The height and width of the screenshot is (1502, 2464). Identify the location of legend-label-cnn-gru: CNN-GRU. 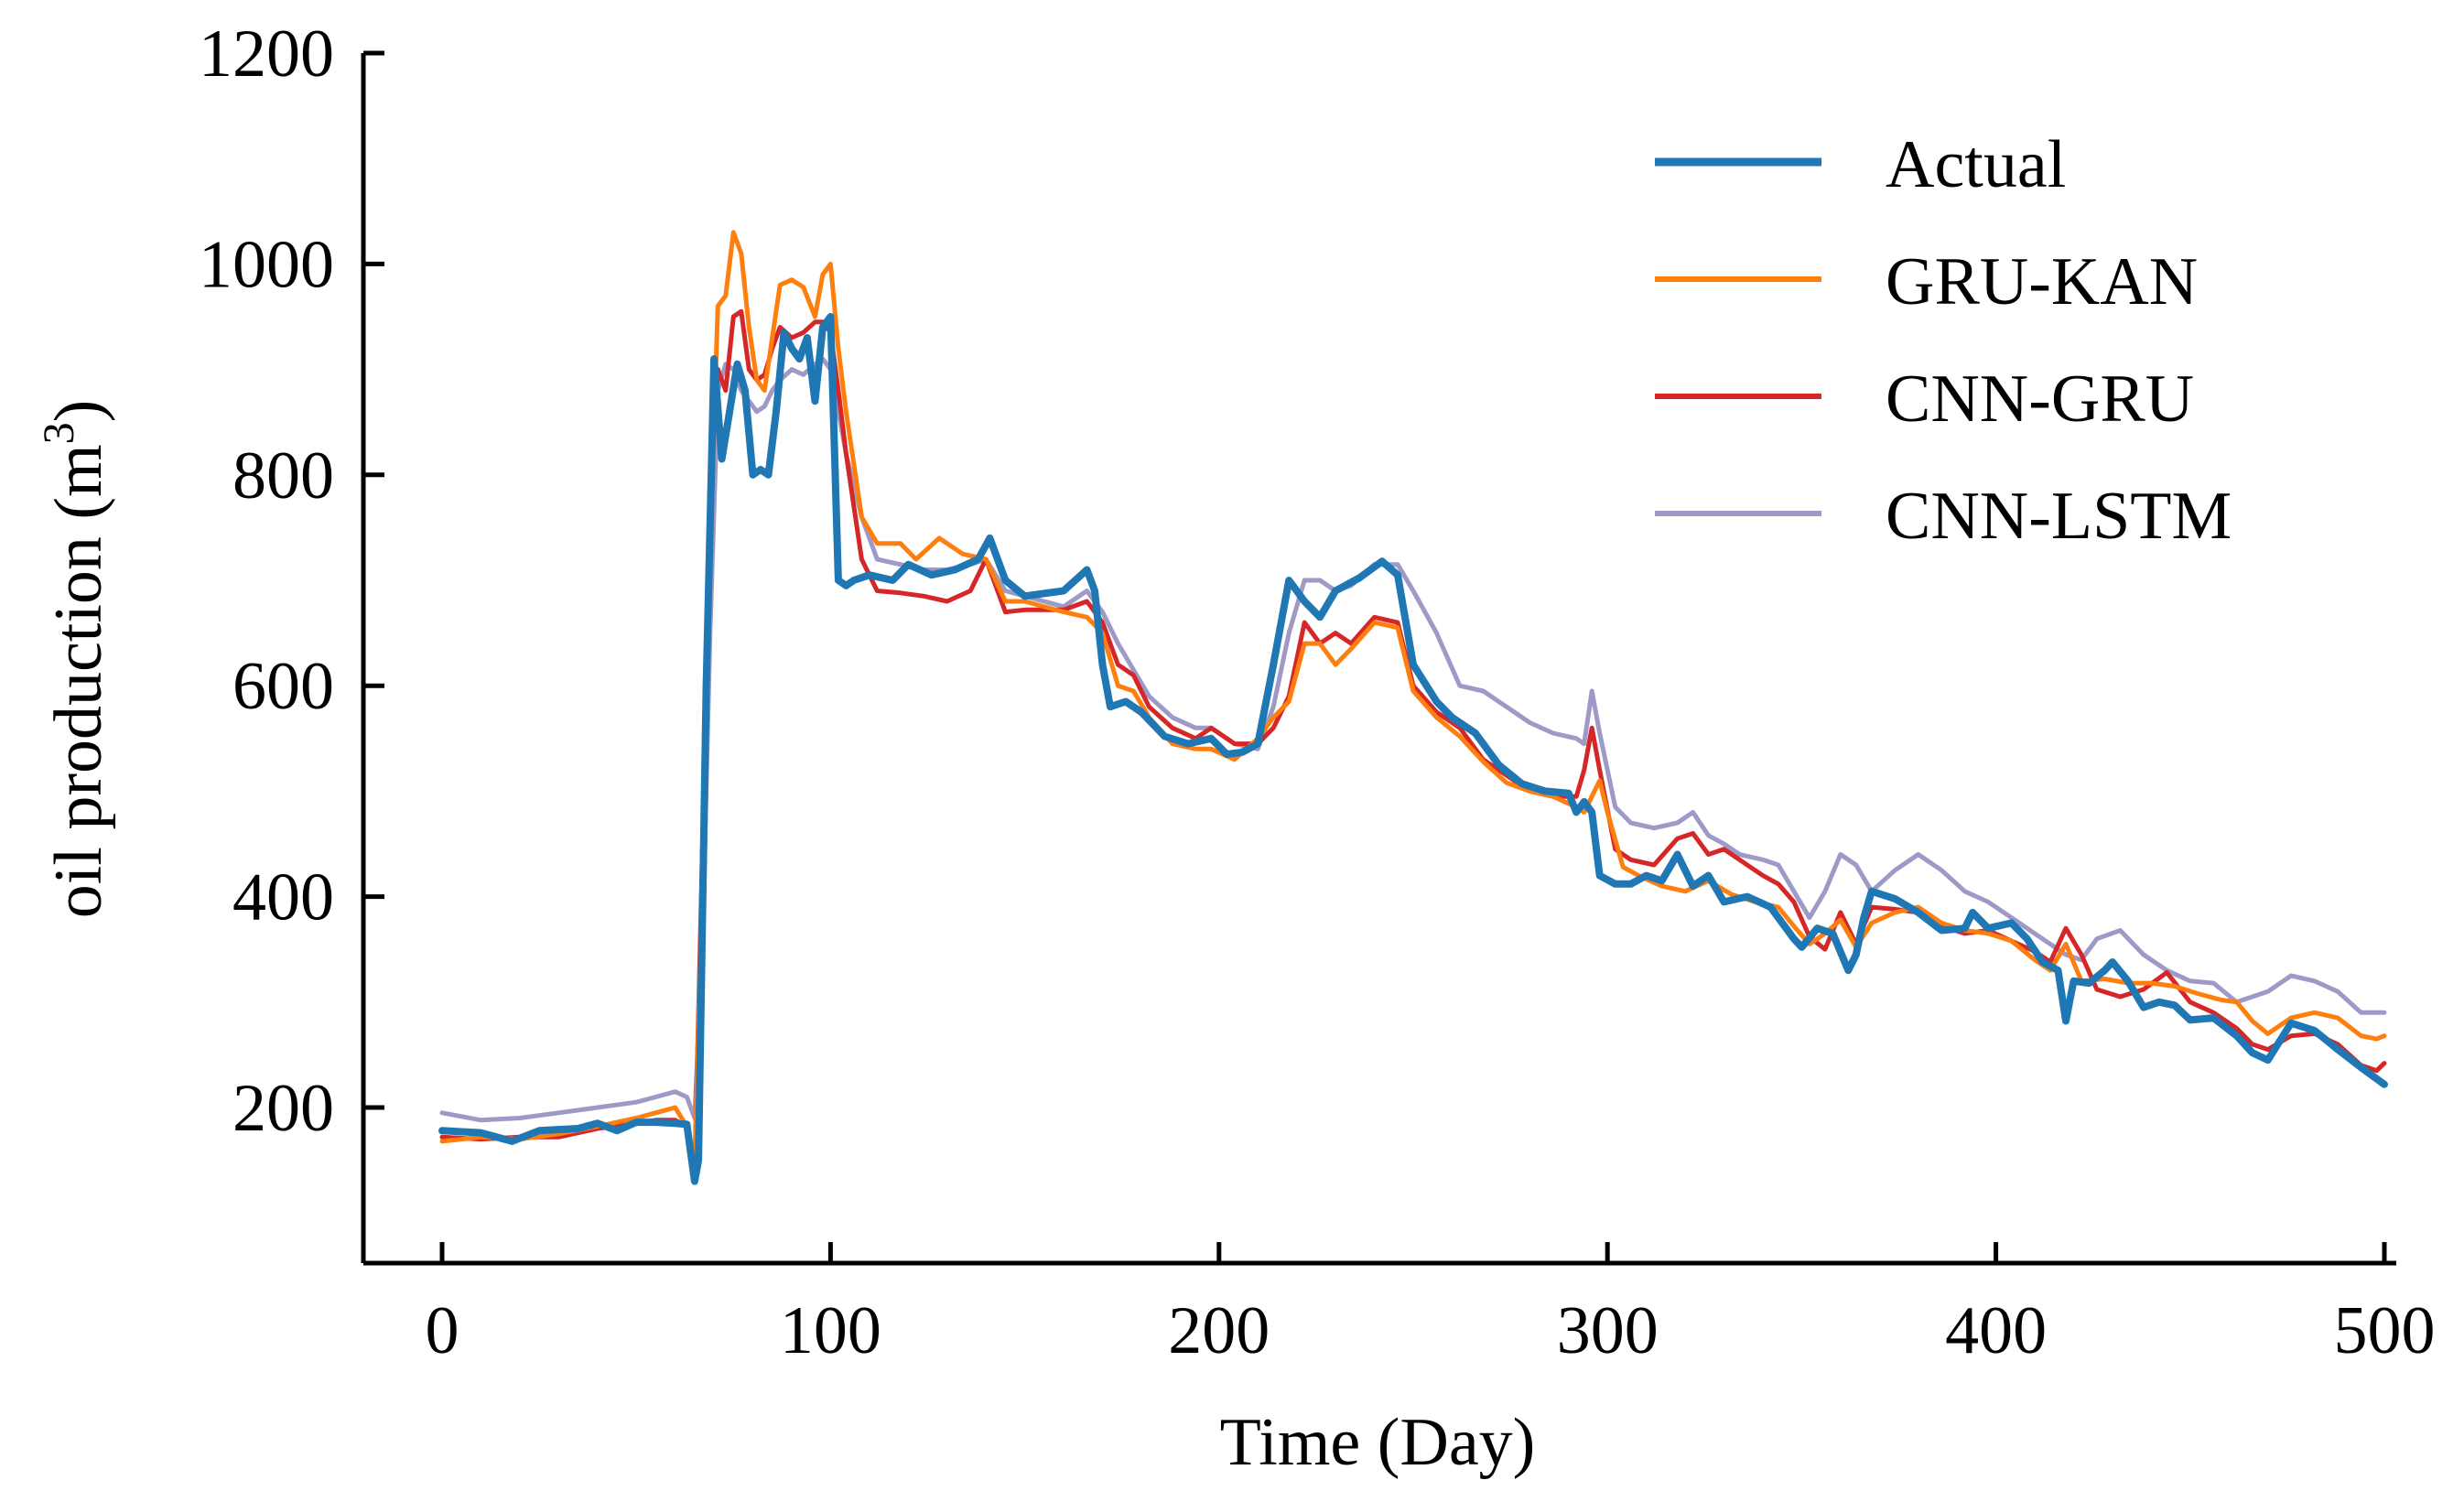
(2040, 399).